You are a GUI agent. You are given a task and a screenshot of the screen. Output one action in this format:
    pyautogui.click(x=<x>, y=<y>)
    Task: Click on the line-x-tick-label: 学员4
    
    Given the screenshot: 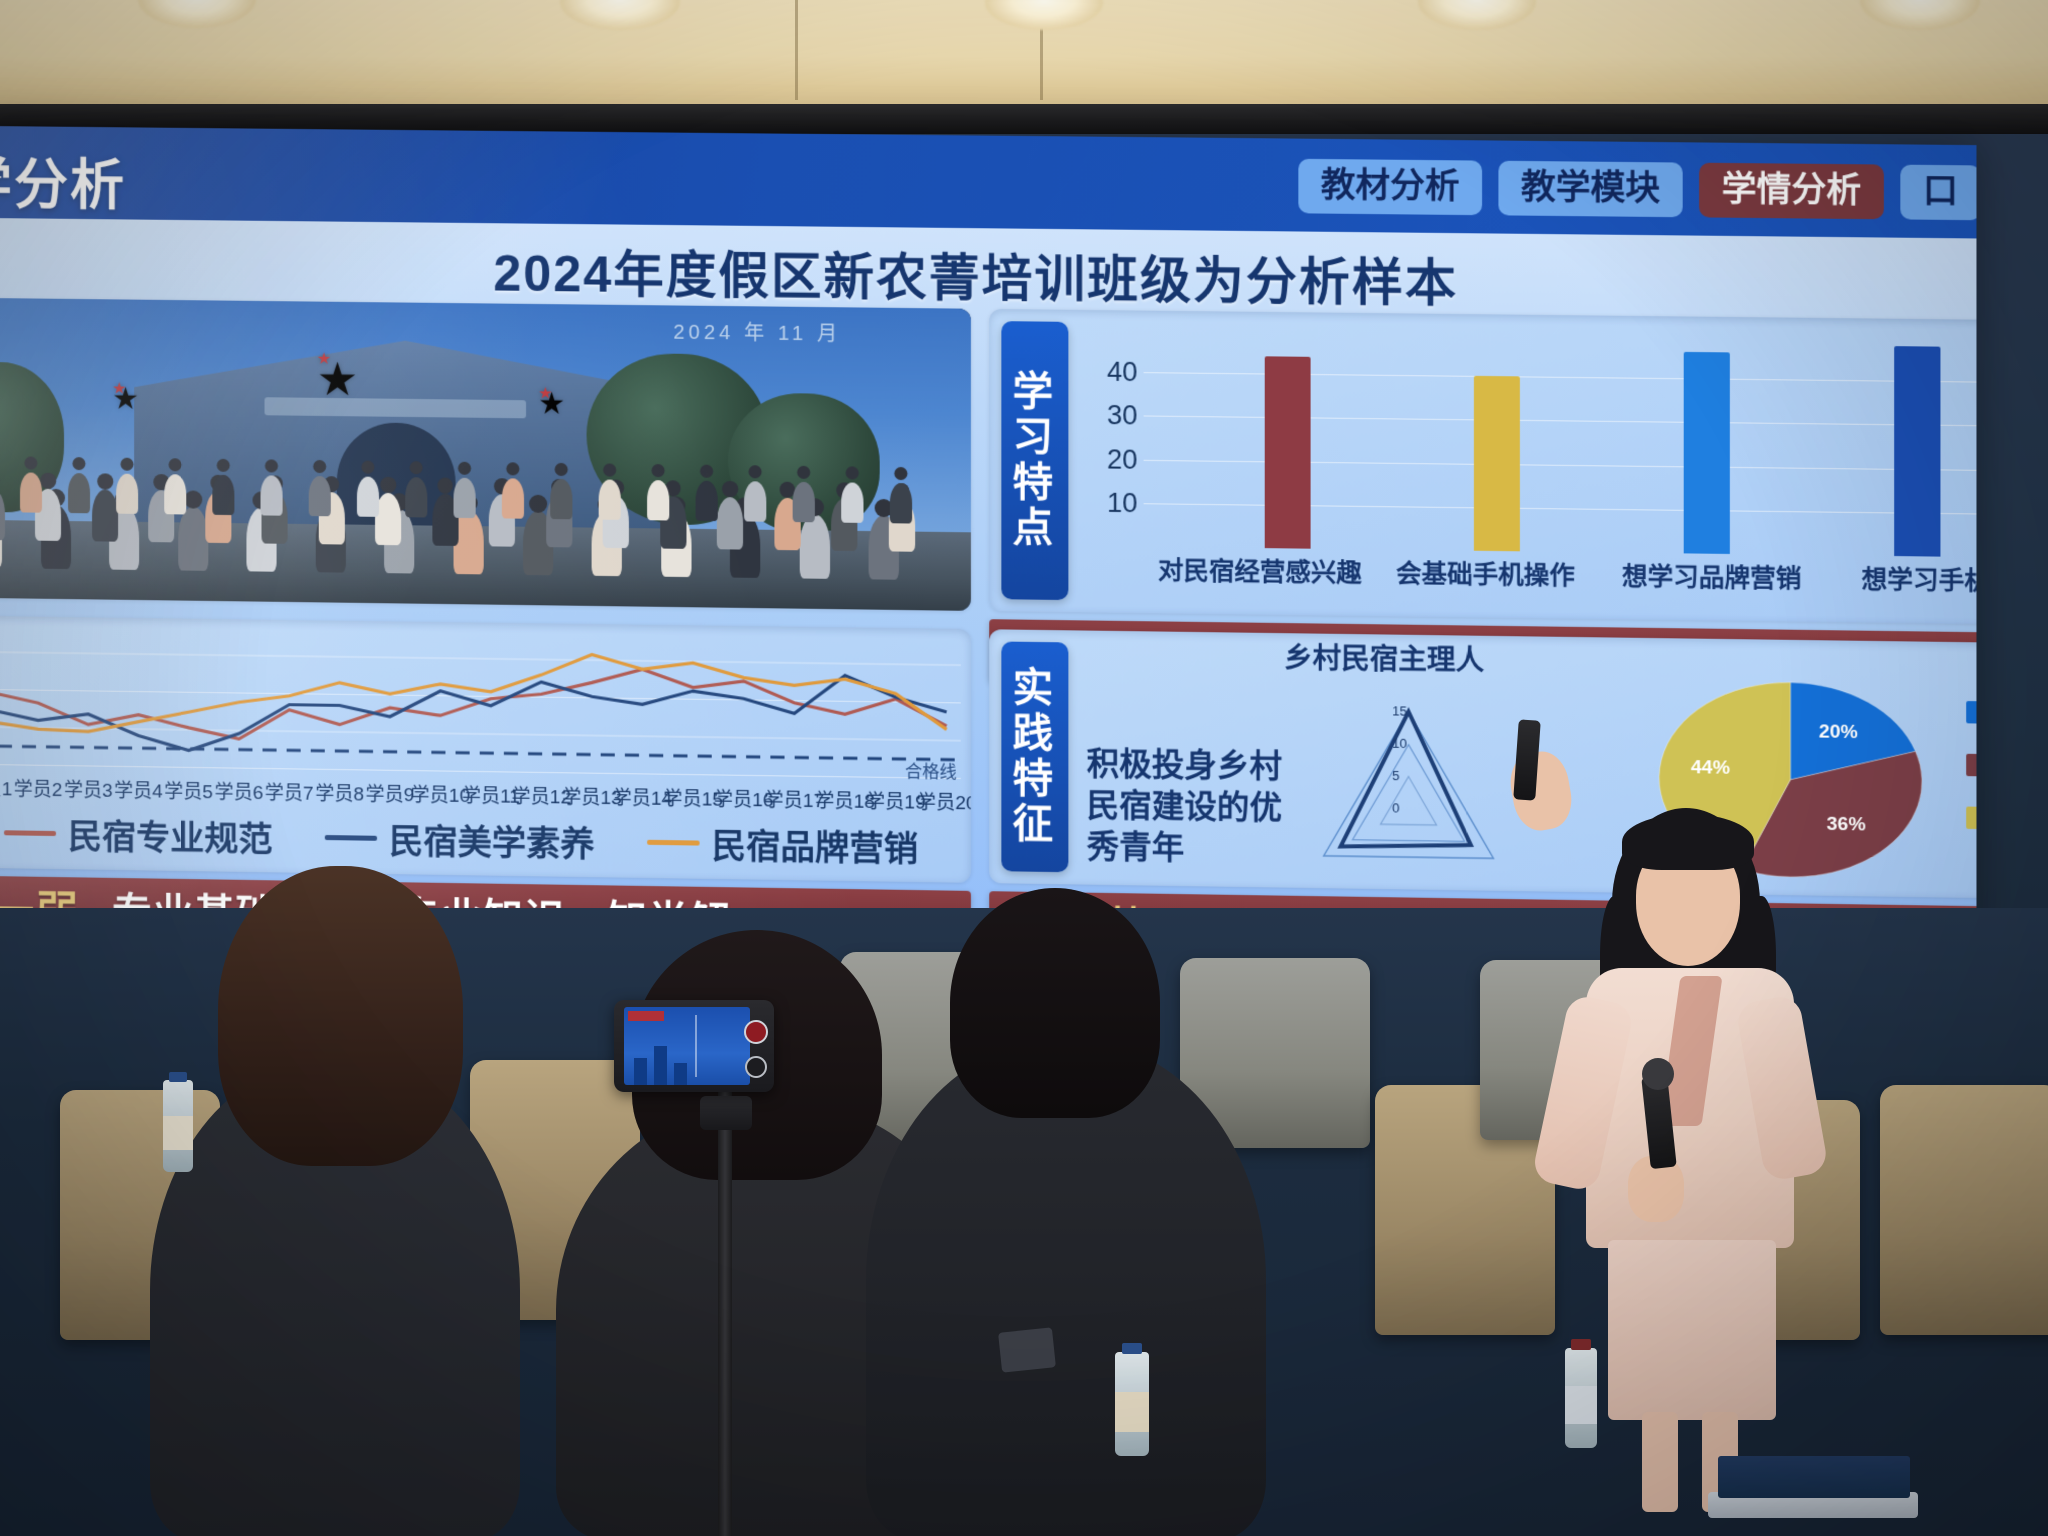 What is the action you would take?
    pyautogui.click(x=138, y=791)
    